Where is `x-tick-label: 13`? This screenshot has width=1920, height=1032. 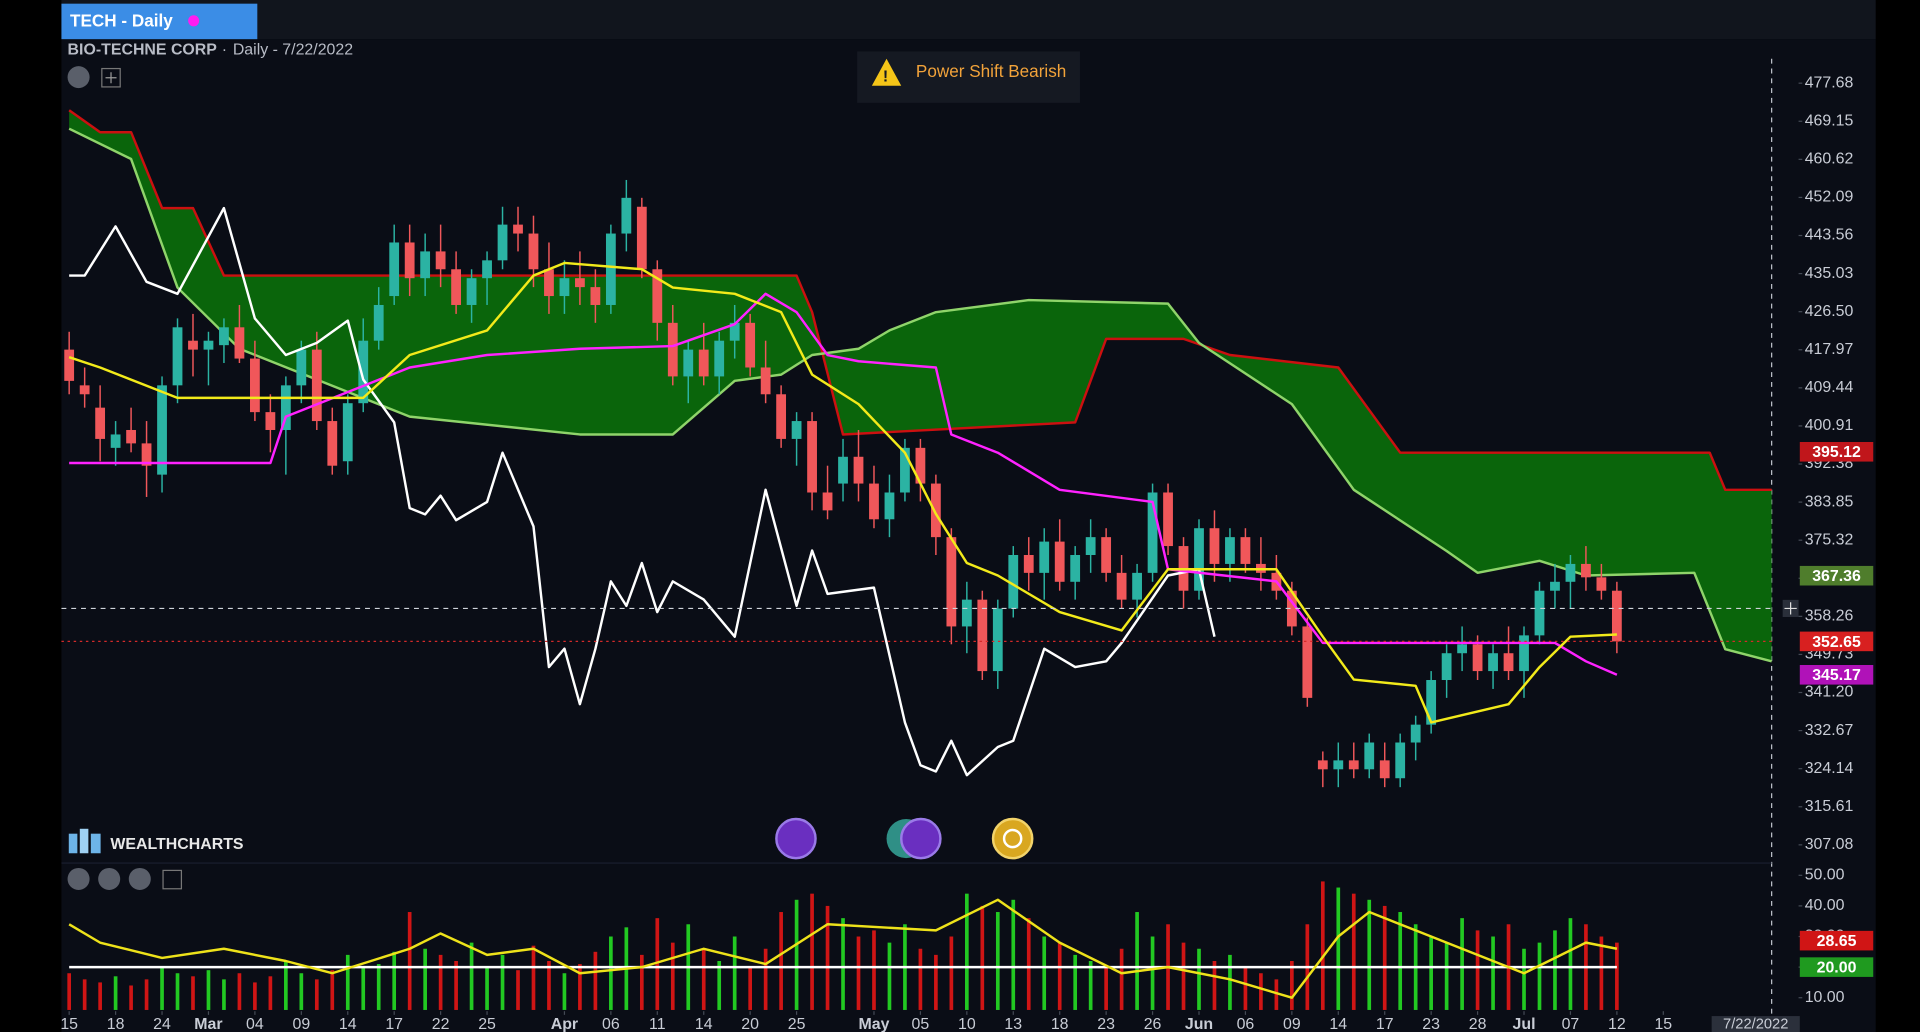
x-tick-label: 13 is located at coordinates (1013, 1024).